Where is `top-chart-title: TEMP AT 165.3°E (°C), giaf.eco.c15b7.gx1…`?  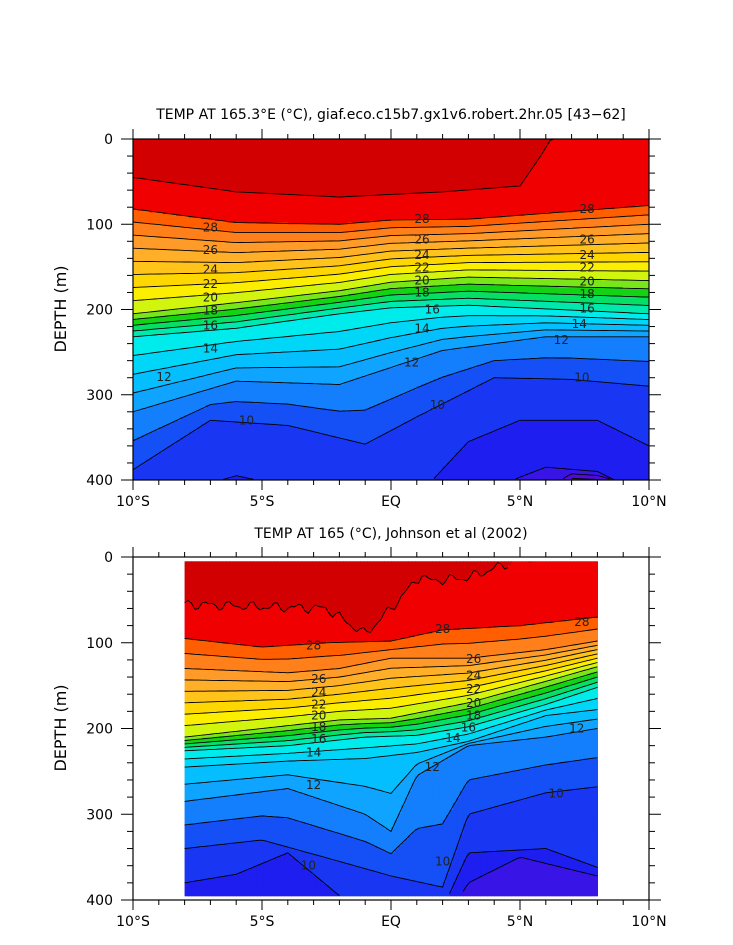 top-chart-title: TEMP AT 165.3°E (°C), giaf.eco.c15b7.gx1… is located at coordinates (390, 115).